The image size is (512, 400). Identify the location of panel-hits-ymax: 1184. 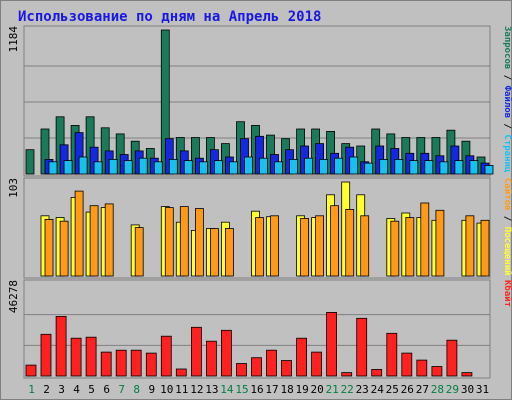
(13, 39).